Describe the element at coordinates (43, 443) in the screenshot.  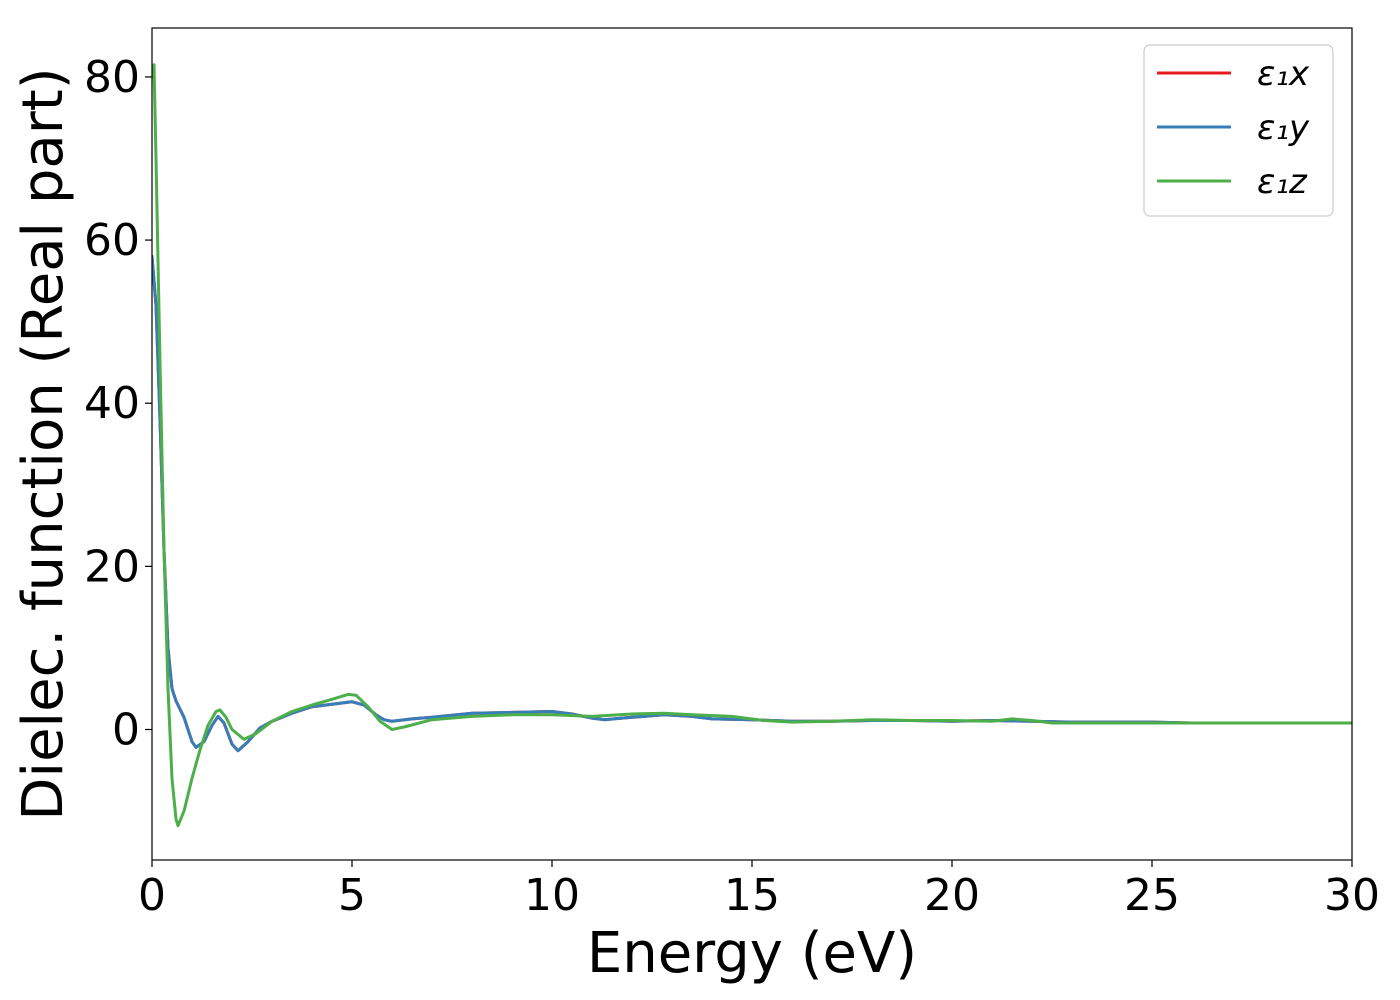
I see `y-axis-label: Dielec. function (Real part)` at that location.